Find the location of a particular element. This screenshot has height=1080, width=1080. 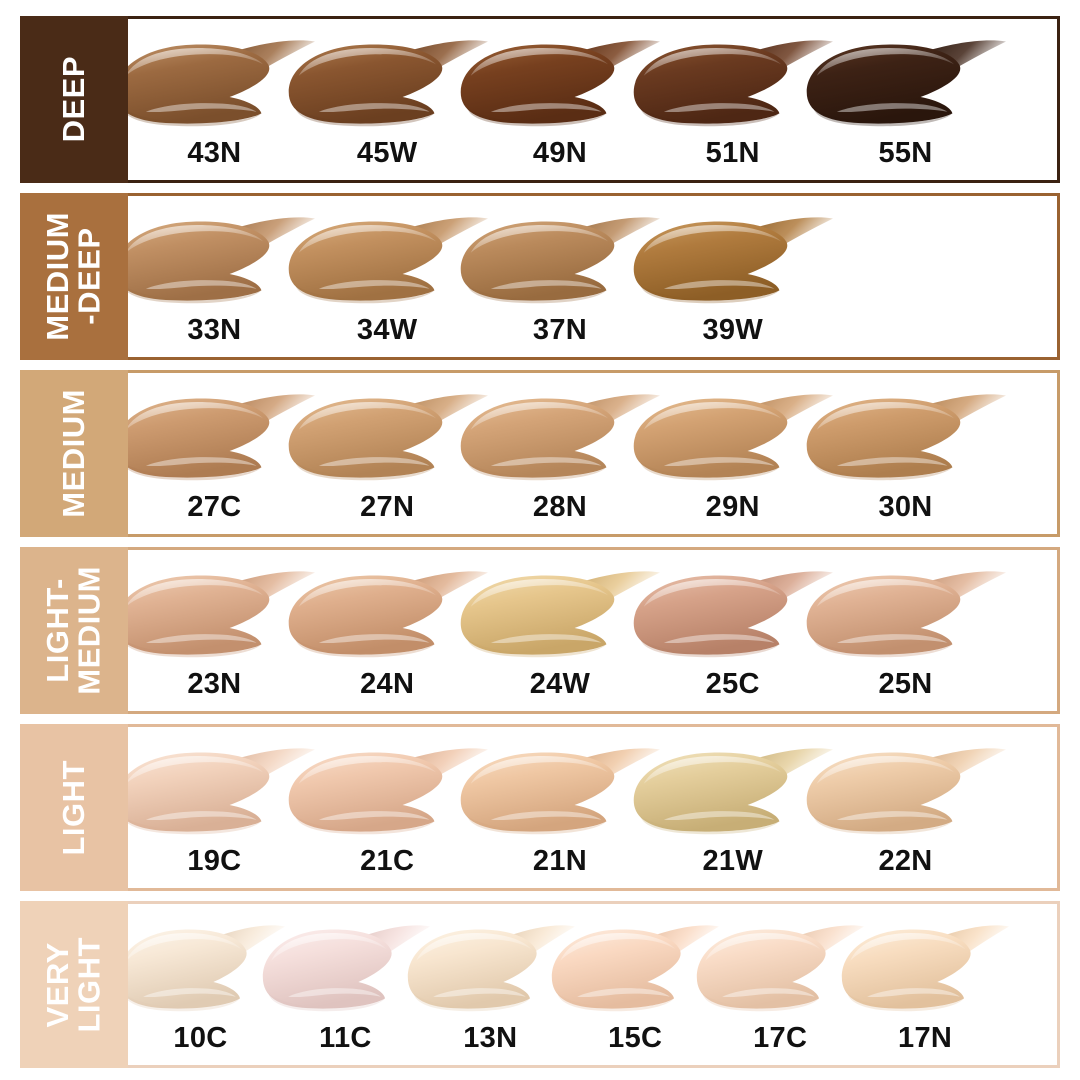

shade-swatch-21C: 21C is located at coordinates (388, 807).